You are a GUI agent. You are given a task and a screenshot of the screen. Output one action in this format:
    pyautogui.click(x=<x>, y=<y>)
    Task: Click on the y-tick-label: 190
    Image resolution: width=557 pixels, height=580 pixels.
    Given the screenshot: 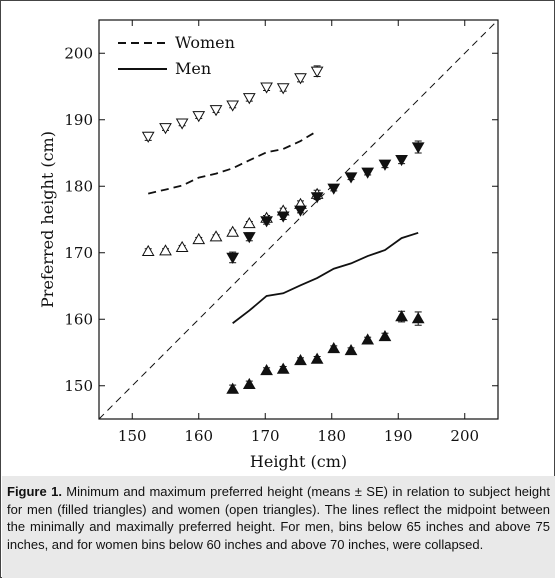 What is the action you would take?
    pyautogui.click(x=78, y=120)
    